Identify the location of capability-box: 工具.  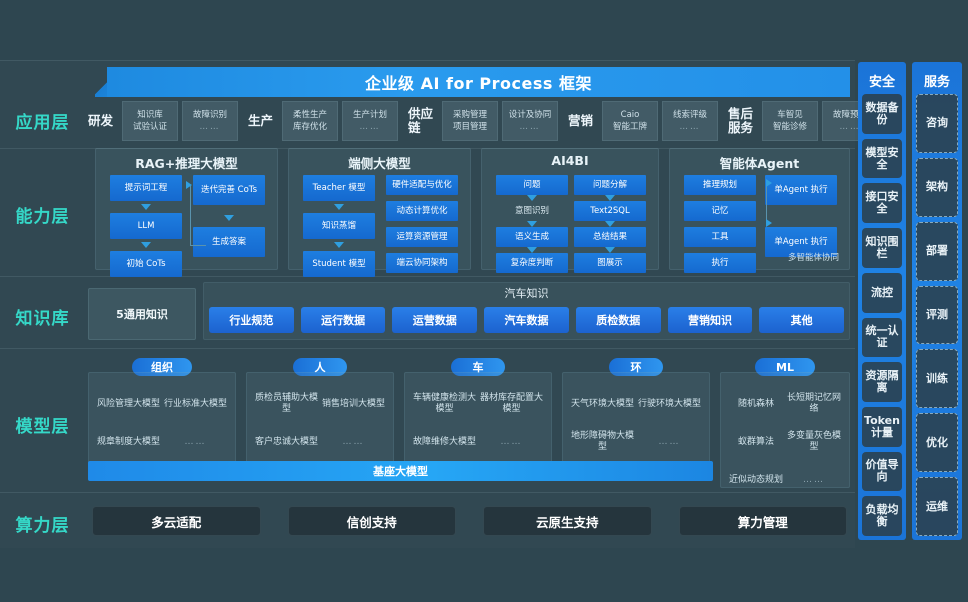
(720, 237).